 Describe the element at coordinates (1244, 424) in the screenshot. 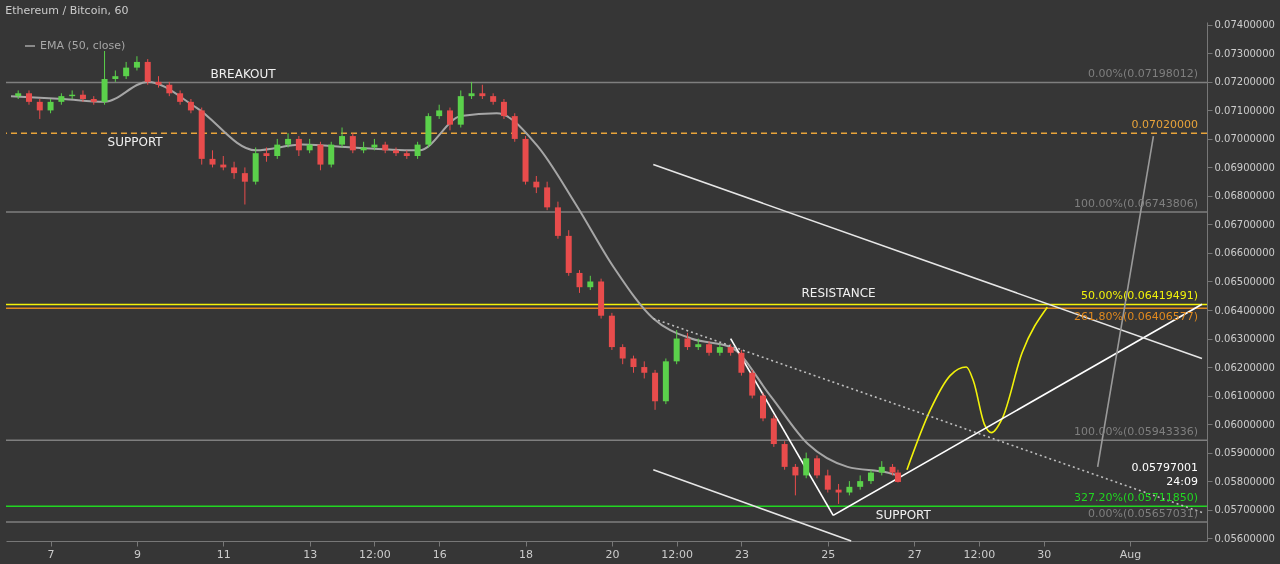

I see `y-tick-label: 0.06000000` at that location.